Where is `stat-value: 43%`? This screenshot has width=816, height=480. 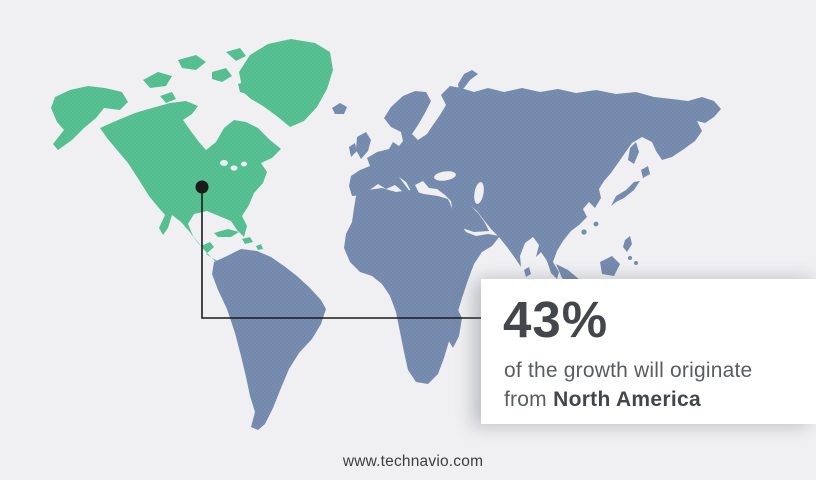
stat-value: 43% is located at coordinates (556, 319).